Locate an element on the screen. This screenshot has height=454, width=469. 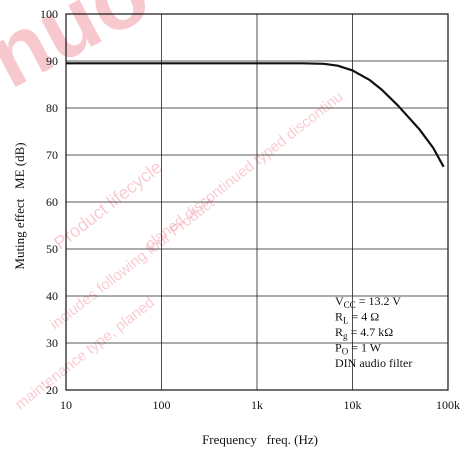
x-tick-label: 100k is located at coordinates (448, 405).